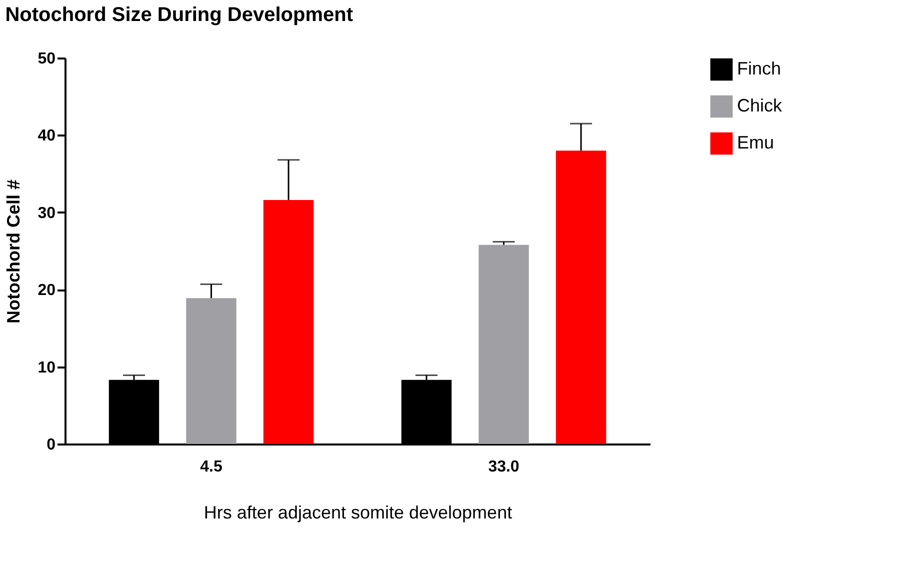 The width and height of the screenshot is (910, 571). I want to click on legend-label: Emu, so click(755, 142).